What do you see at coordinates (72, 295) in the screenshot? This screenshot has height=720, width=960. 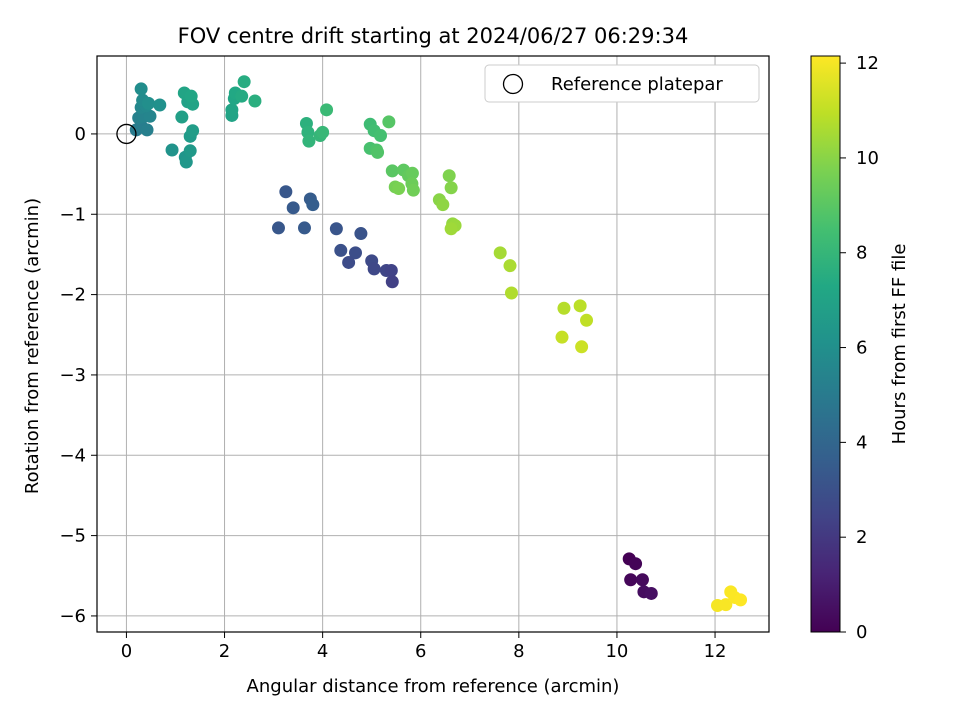 I see `y-tick-label: −2` at bounding box center [72, 295].